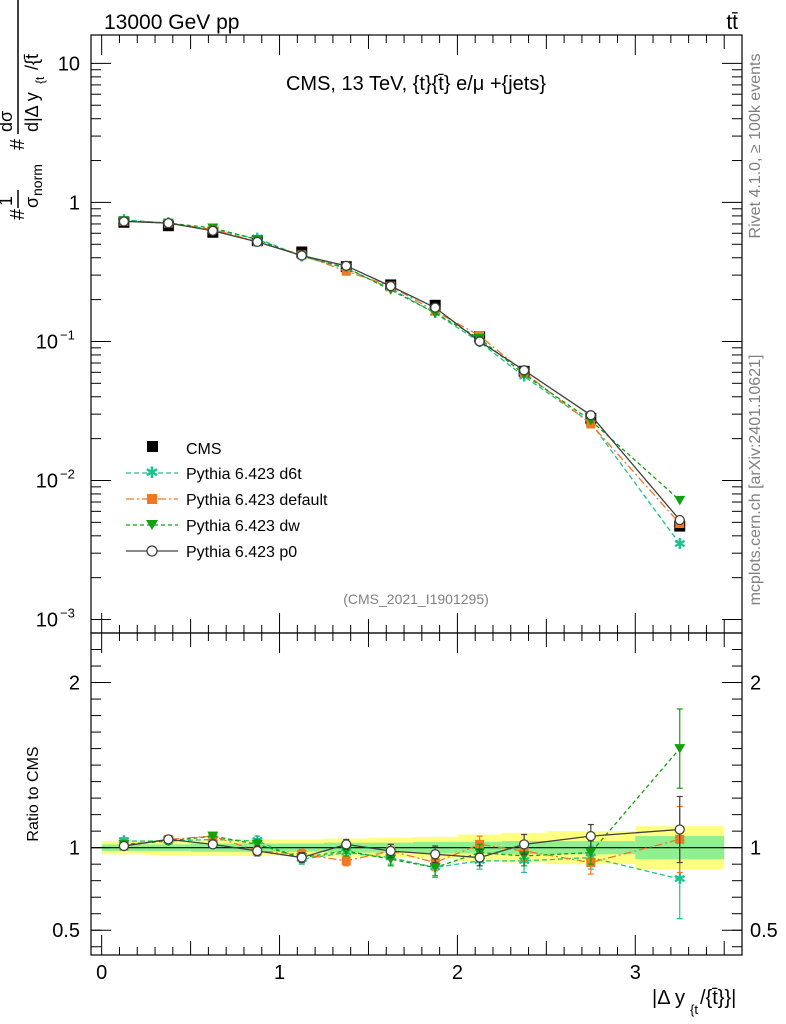  What do you see at coordinates (74, 684) in the screenshot?
I see `ratio-ytick-label-left-2: 2` at bounding box center [74, 684].